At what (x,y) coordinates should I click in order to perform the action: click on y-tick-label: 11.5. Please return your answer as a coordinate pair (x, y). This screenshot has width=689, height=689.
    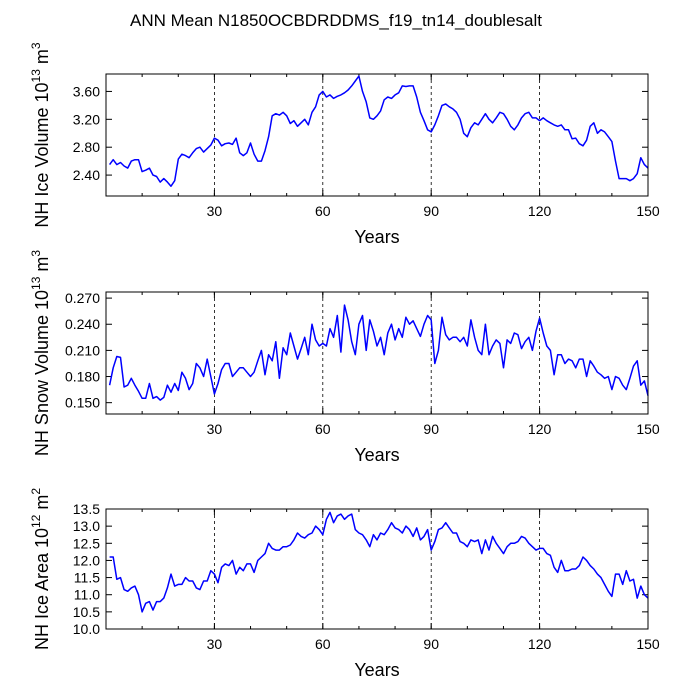
    Looking at the image, I should click on (87, 578).